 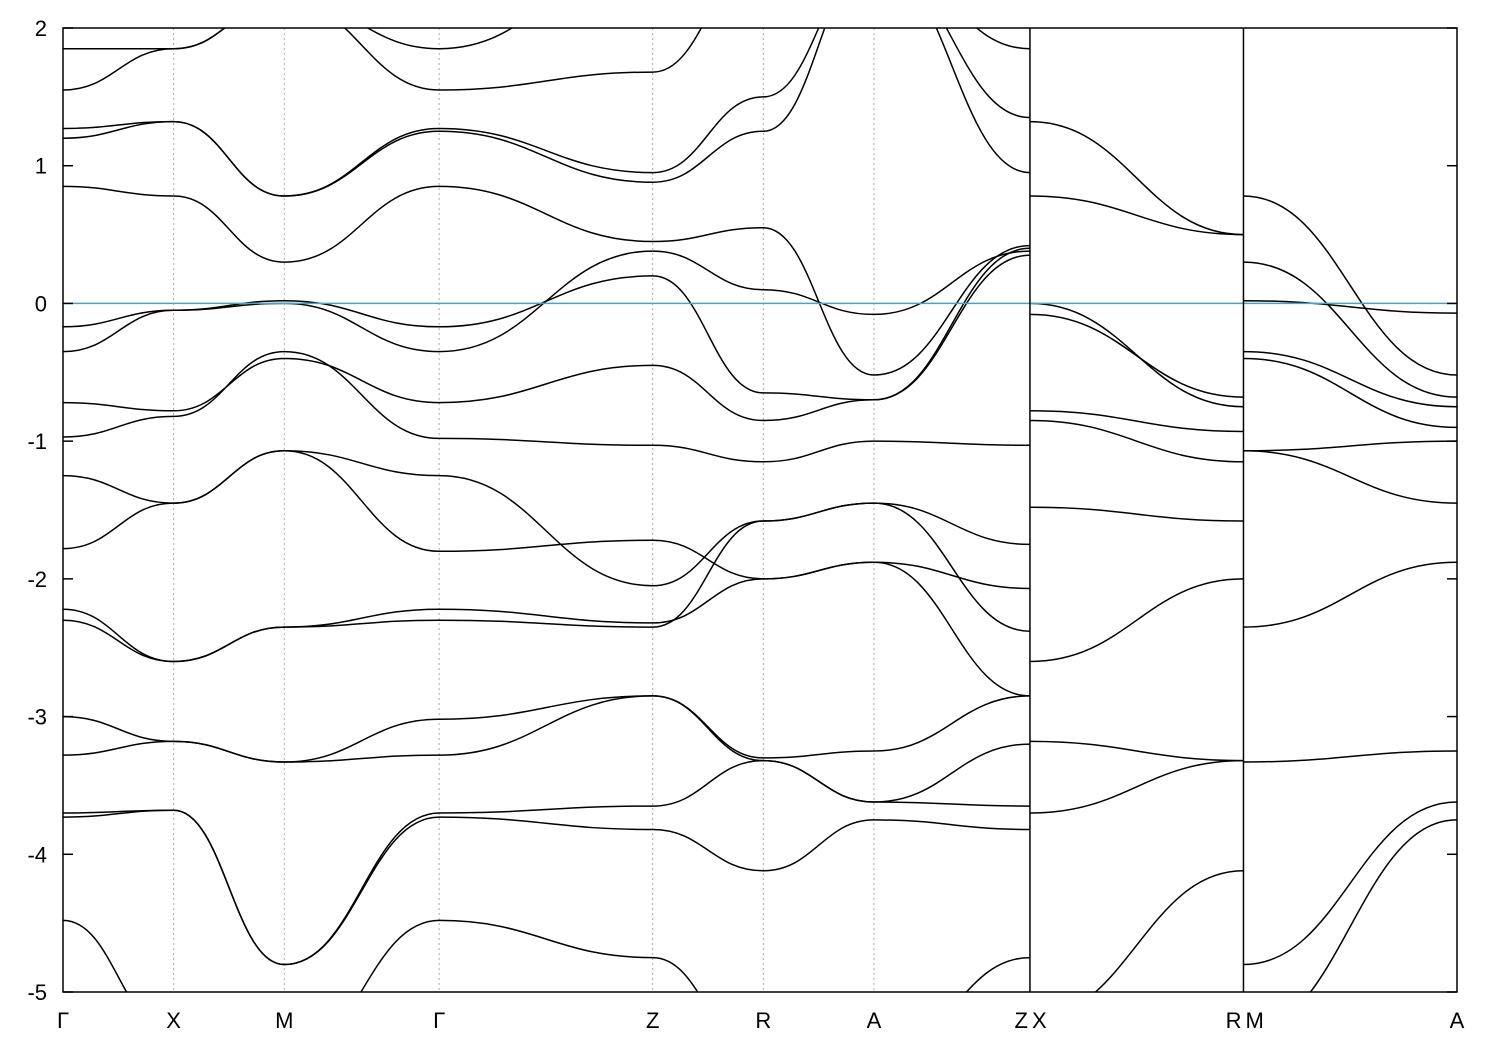 What do you see at coordinates (37, 992) in the screenshot?
I see `y-tick-label: -5` at bounding box center [37, 992].